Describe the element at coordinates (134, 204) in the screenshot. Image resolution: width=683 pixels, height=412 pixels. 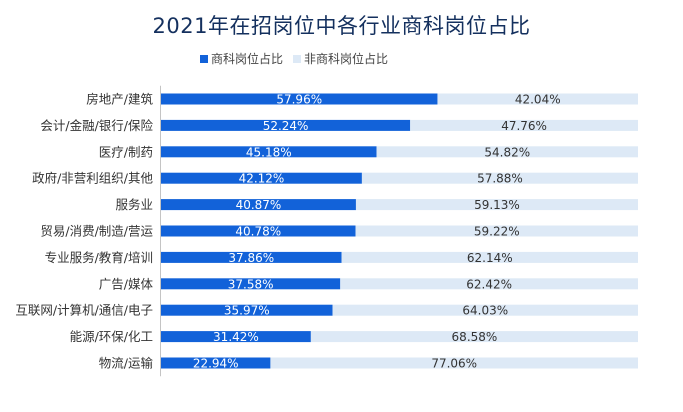
I see `category-label: 服务业` at that location.